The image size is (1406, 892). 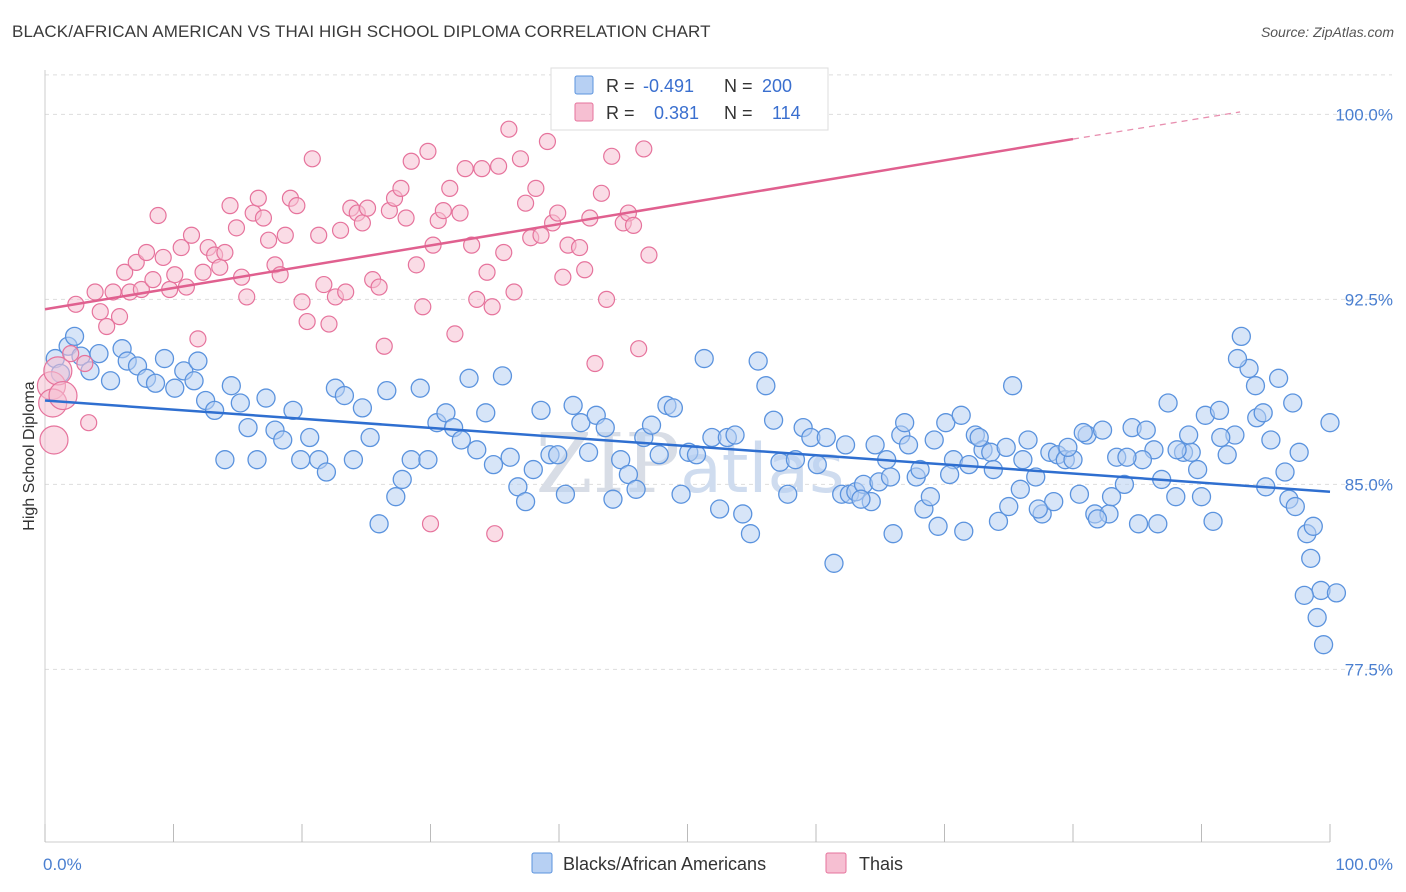 What do you see at coordinates (676, 113) in the screenshot?
I see `legend-r-value-2: 0.381` at bounding box center [676, 113].